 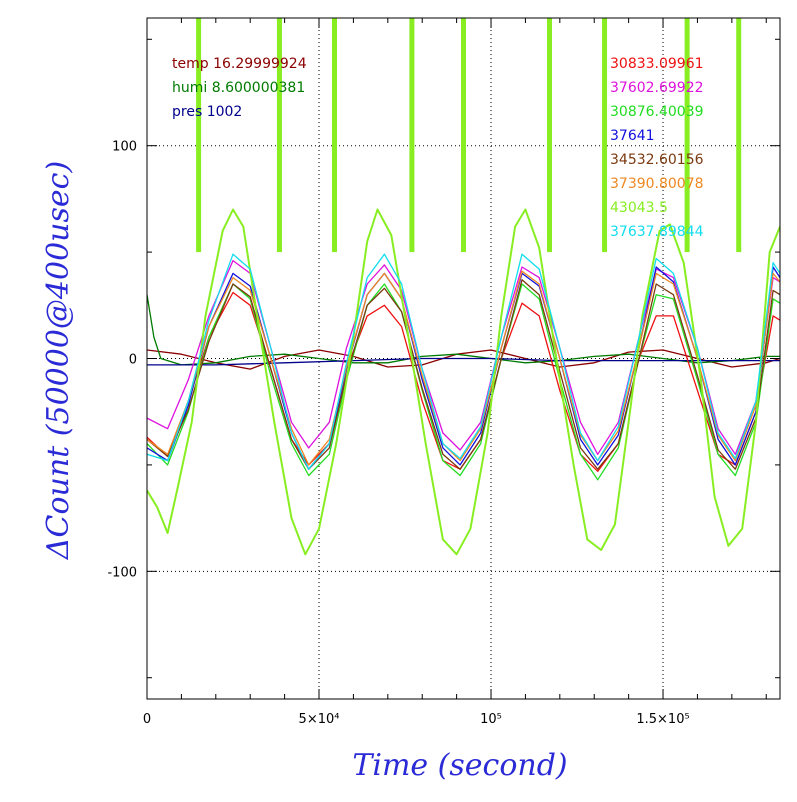 I want to click on x-tick-label: 10⁵, so click(x=491, y=719).